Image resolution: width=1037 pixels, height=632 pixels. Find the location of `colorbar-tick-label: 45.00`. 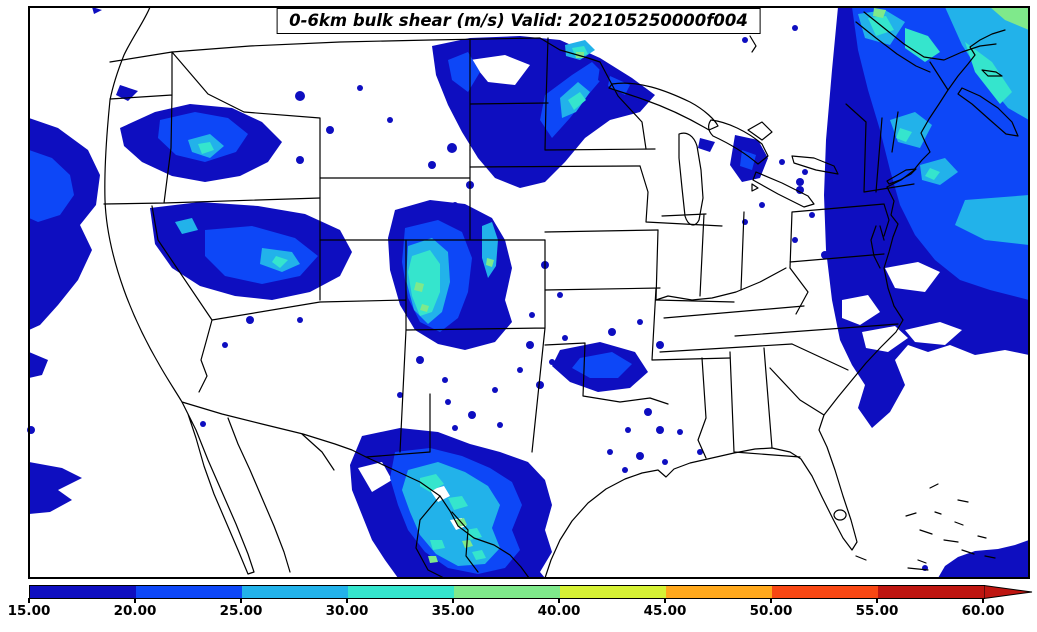

colorbar-tick-label: 45.00 is located at coordinates (665, 611).